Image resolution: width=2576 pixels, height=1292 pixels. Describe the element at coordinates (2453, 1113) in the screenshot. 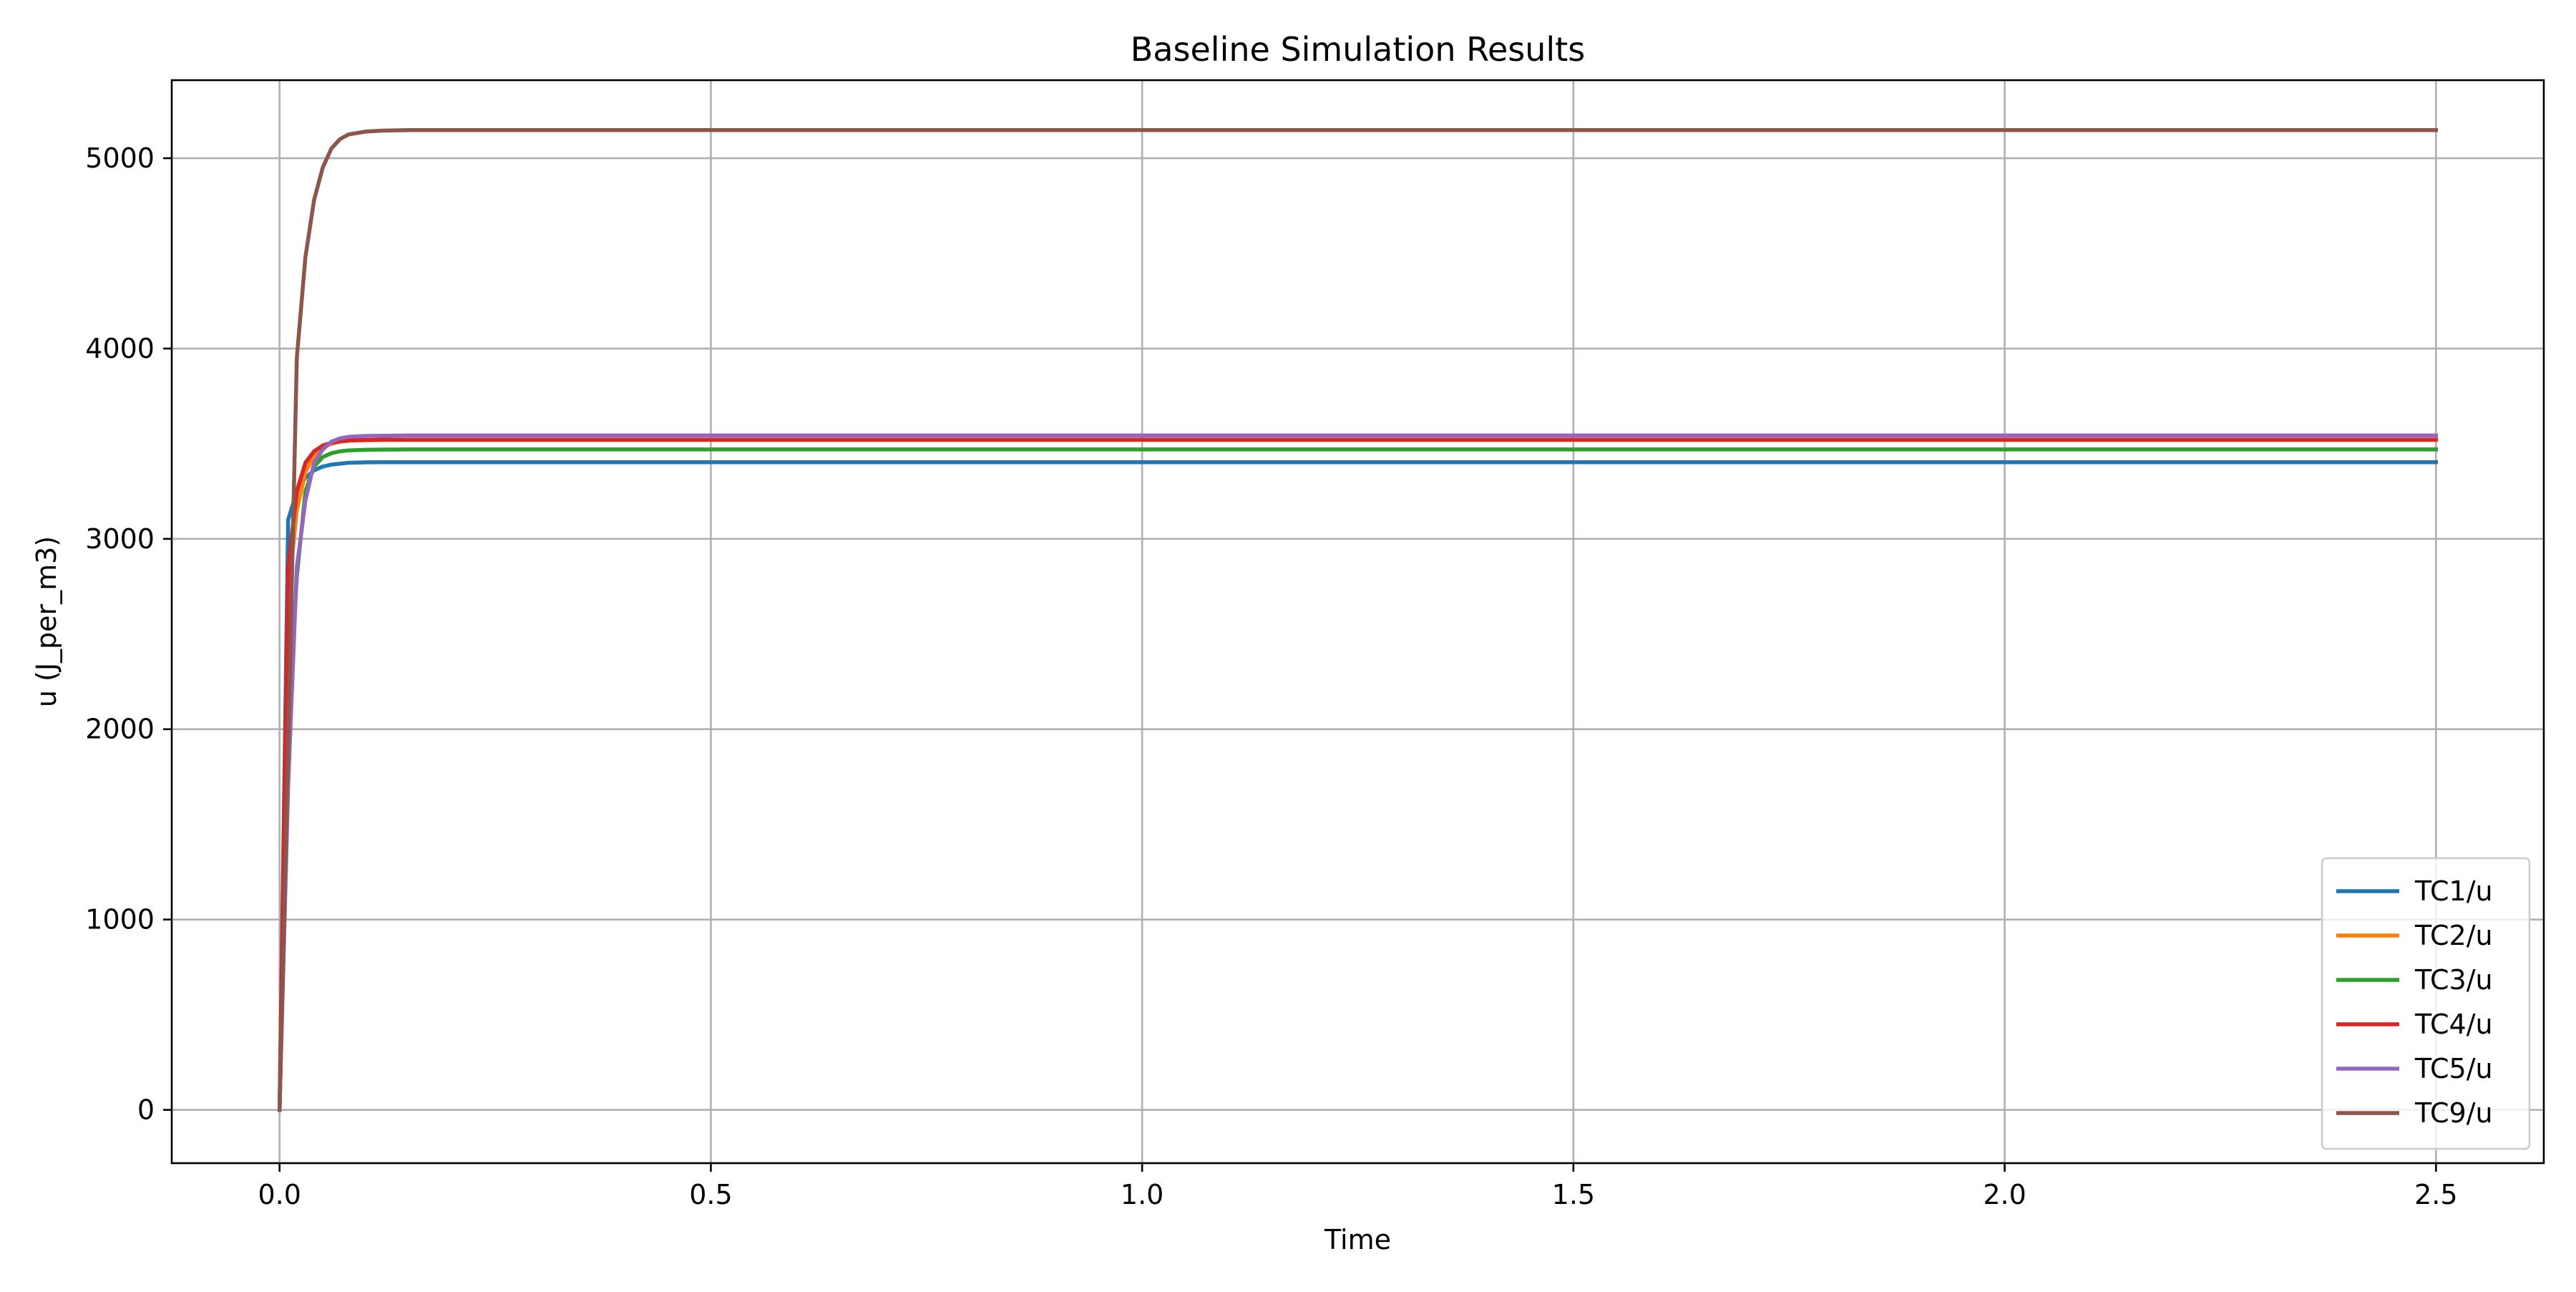

I see `legend-label-tc9-u: TC9/u` at that location.